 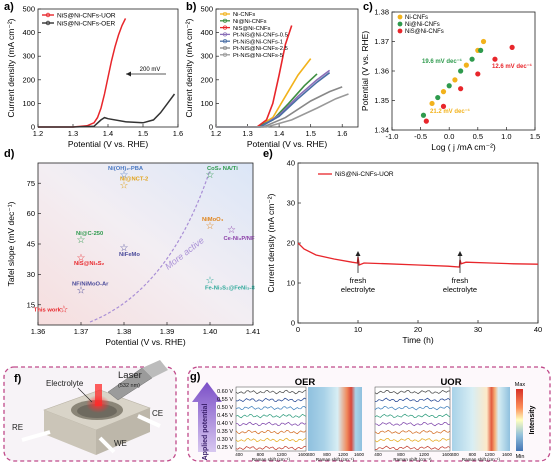 I want to click on panel-b-legend-entry: Ni-CNFs, so click(x=244, y=15).